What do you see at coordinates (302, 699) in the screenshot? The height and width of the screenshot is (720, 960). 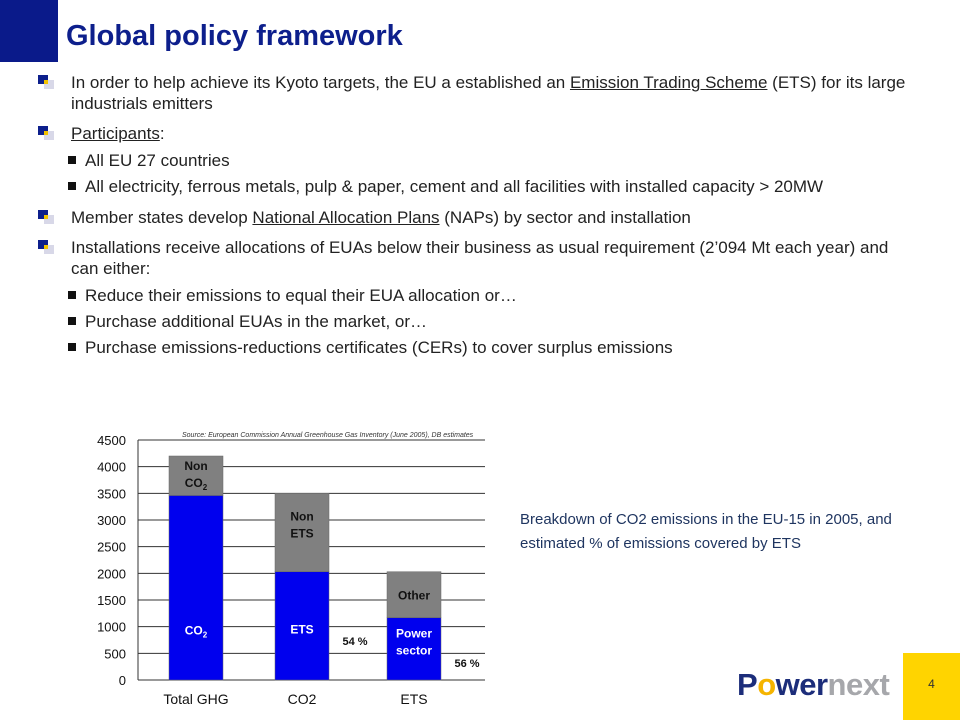 I see `x-category-label: CO2` at bounding box center [302, 699].